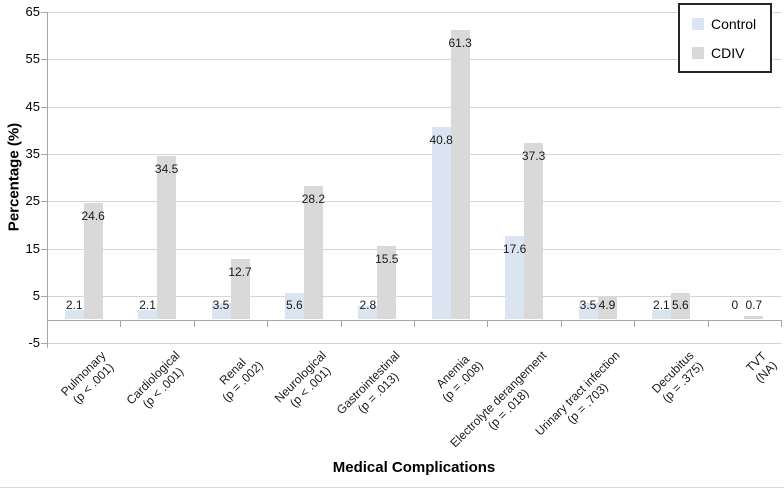 Image resolution: width=784 pixels, height=489 pixels. What do you see at coordinates (313, 199) in the screenshot?
I see `bar-value-label: 28.2` at bounding box center [313, 199].